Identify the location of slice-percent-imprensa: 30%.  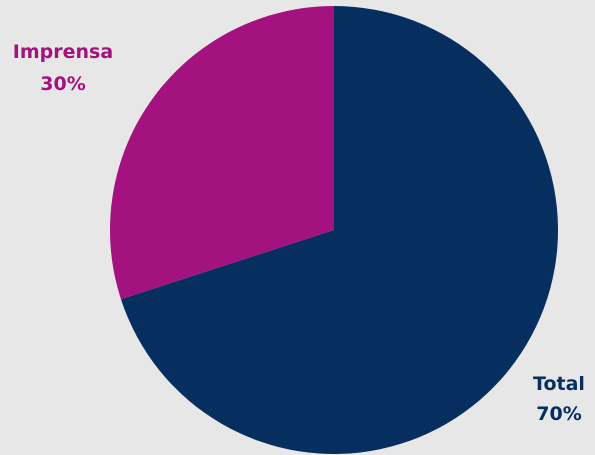
(62, 84).